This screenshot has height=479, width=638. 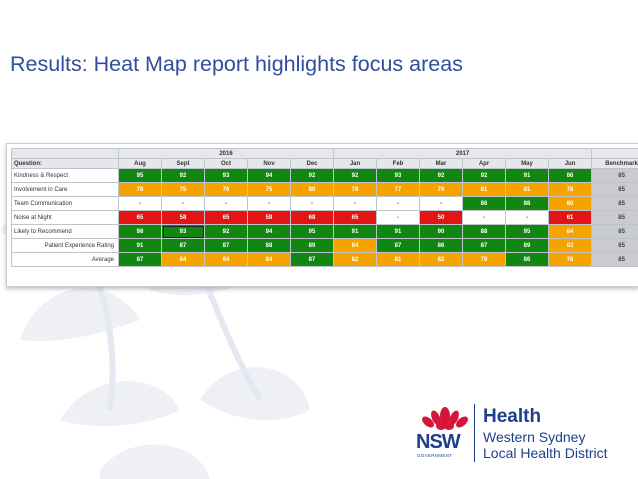 What do you see at coordinates (312, 217) in the screenshot?
I see `heatmap-cell: 68` at bounding box center [312, 217].